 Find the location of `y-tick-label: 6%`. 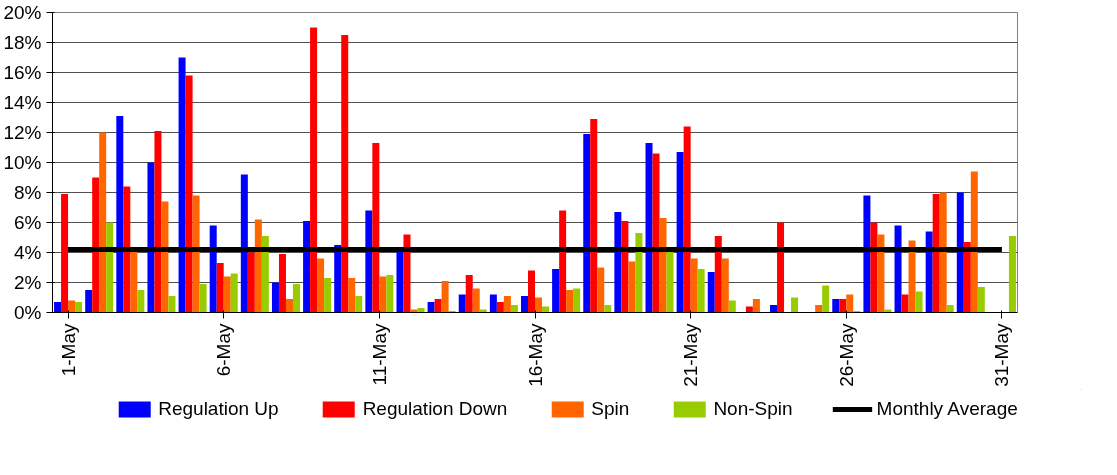

y-tick-label: 6% is located at coordinates (28, 222).